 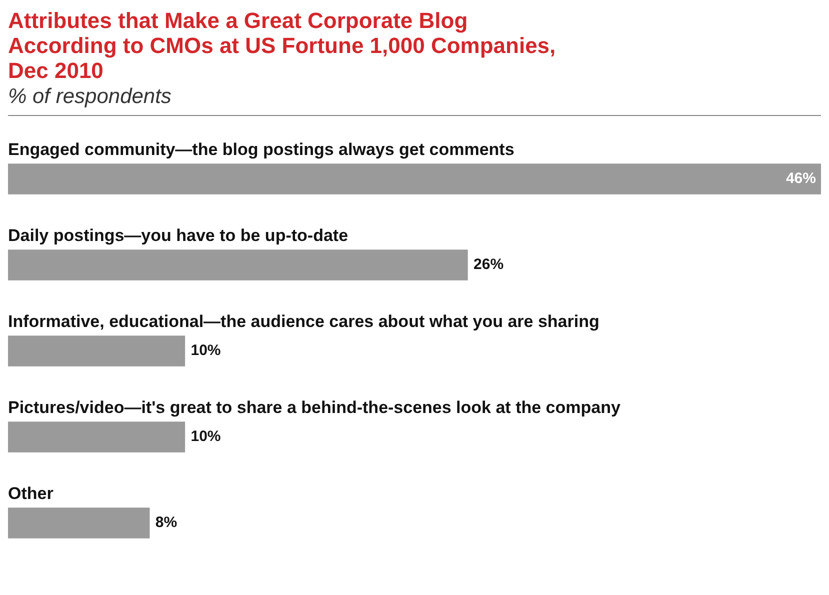 I want to click on data-label: 26%, so click(x=489, y=265).